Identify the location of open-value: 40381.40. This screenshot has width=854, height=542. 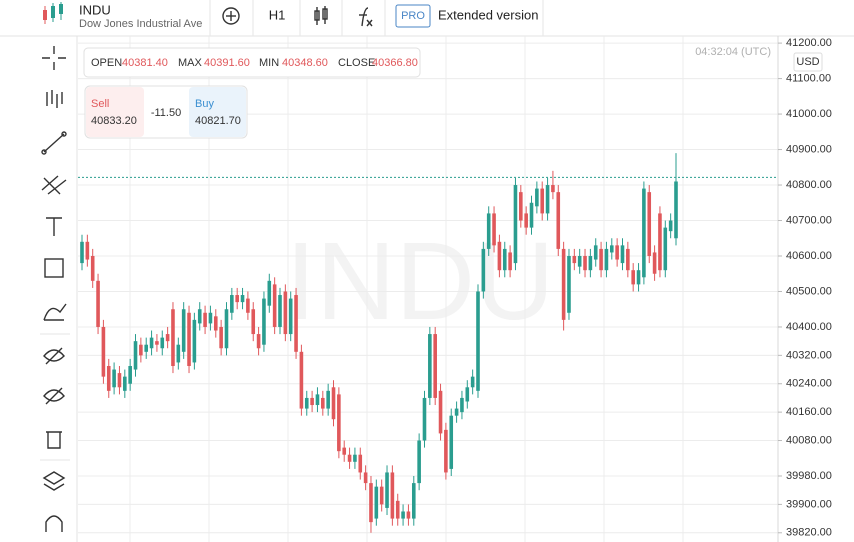
(145, 63).